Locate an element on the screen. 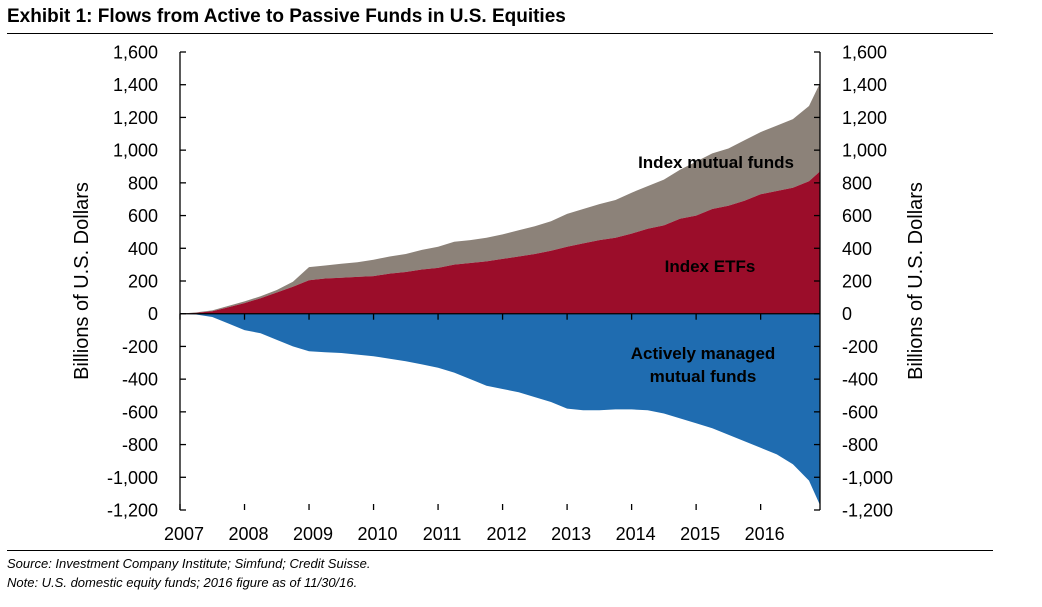 This screenshot has width=1042, height=607. x-tick-label: 2009 is located at coordinates (313, 534).